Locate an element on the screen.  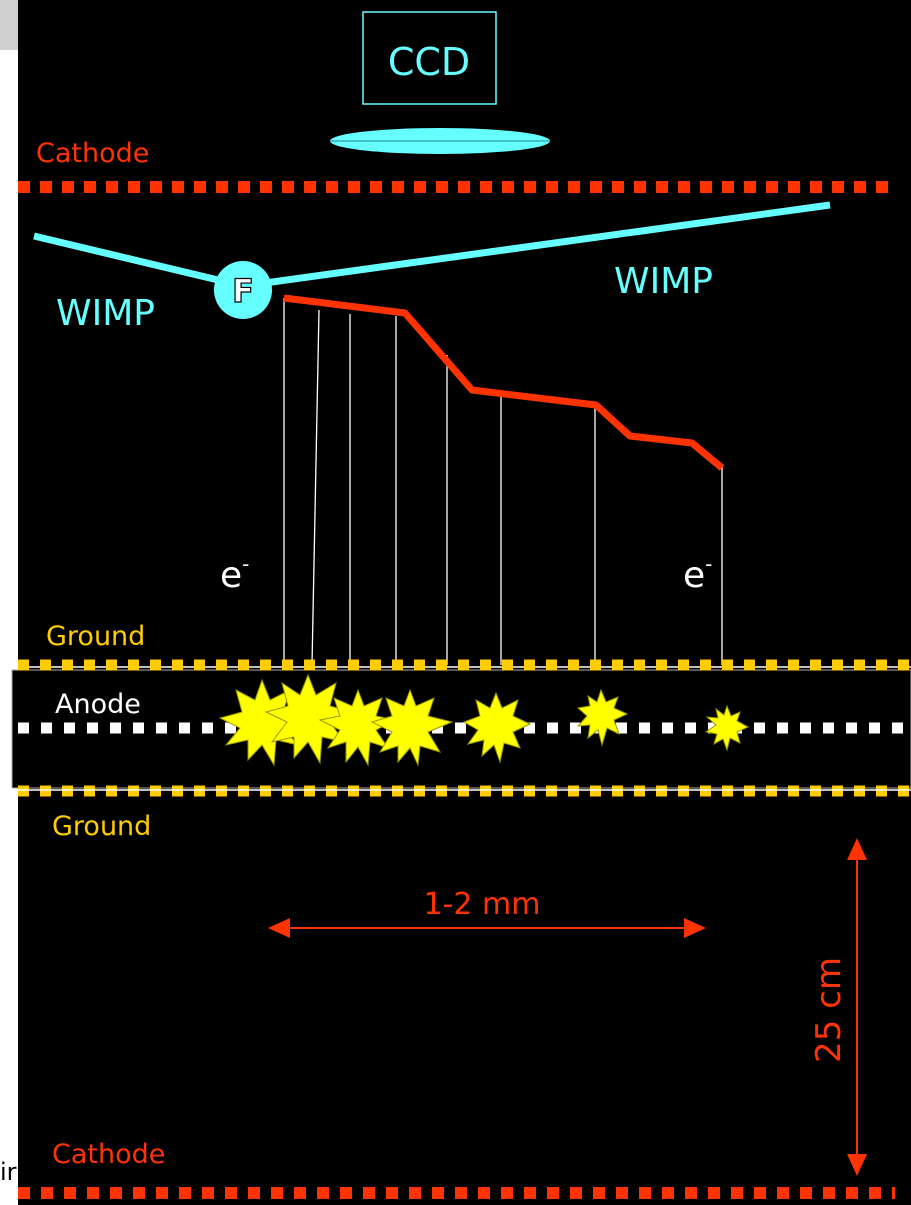
nucleus-label: F is located at coordinates (243, 291).